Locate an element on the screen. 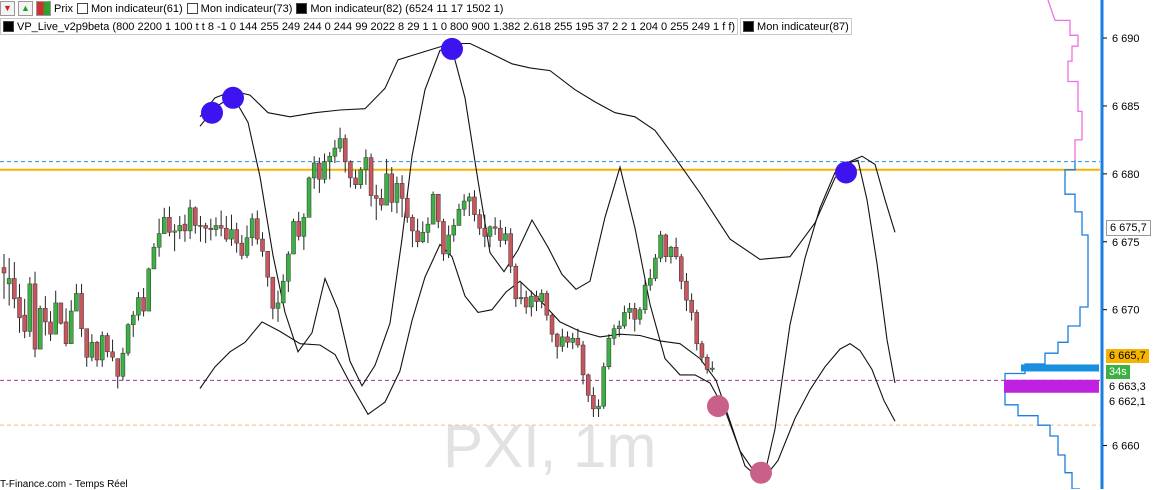  data-source-footer: T-Finance.com - Temps Réel is located at coordinates (64, 484).